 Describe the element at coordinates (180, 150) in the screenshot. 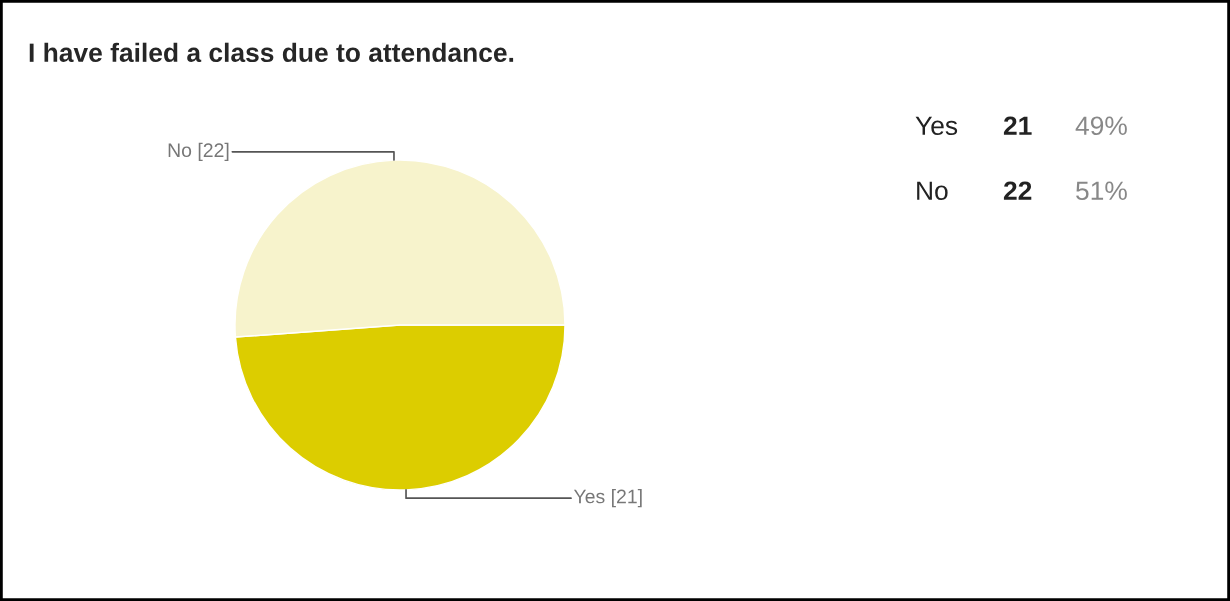

I see `slice-label: No` at that location.